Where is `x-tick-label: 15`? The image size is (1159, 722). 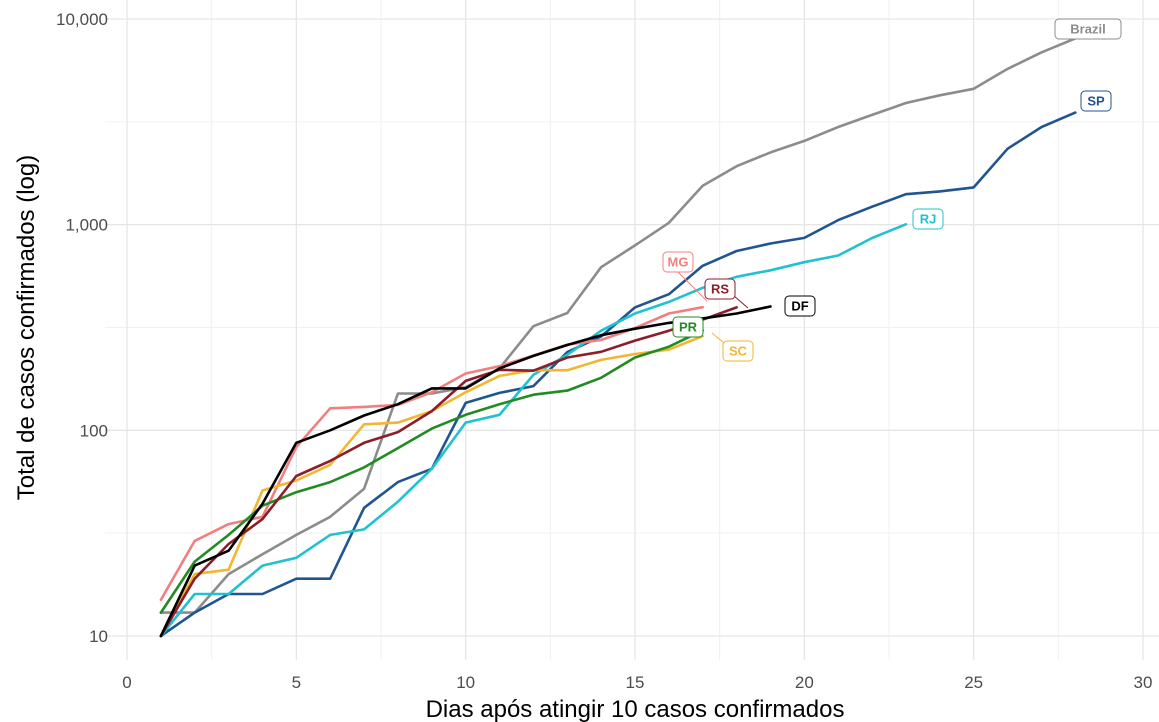
x-tick-label: 15 is located at coordinates (635, 682).